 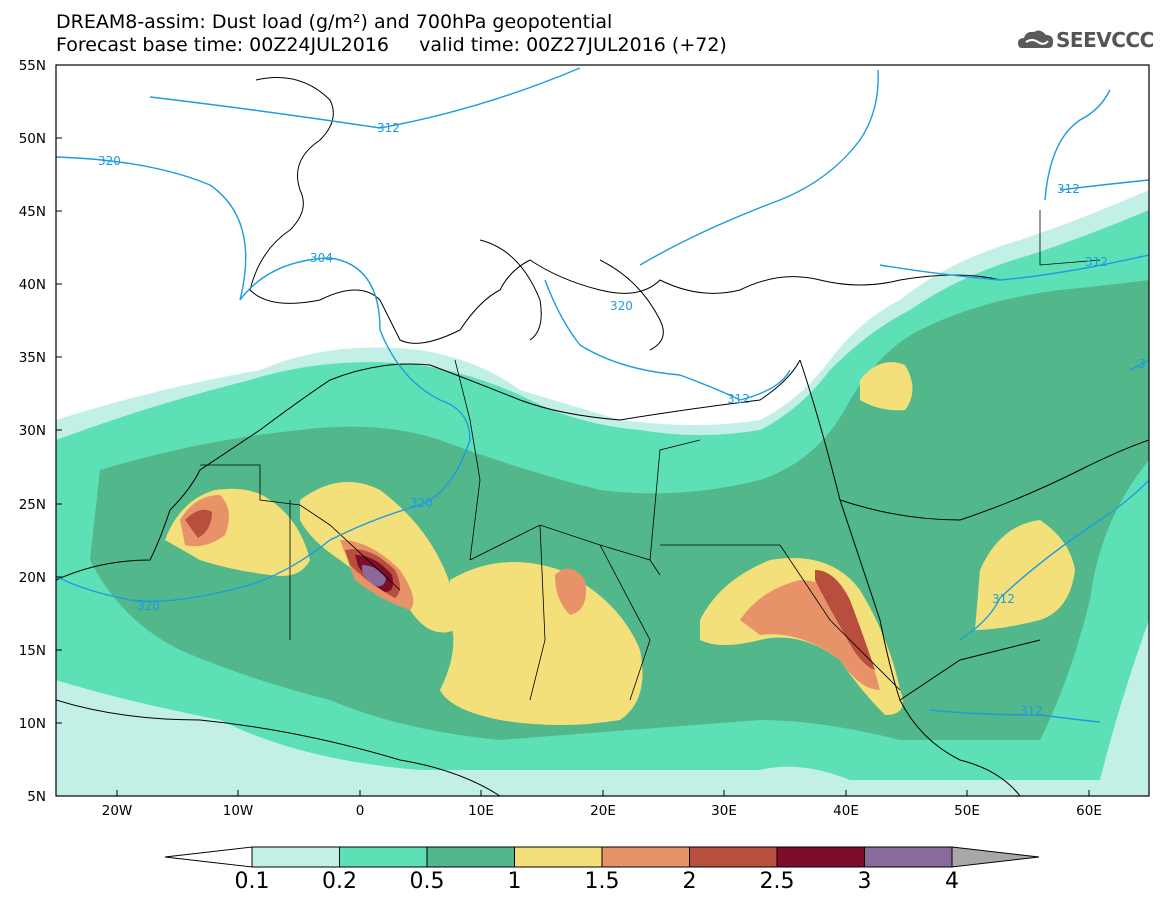 What do you see at coordinates (427, 881) in the screenshot?
I see `colorbar-tick-label: 0.5` at bounding box center [427, 881].